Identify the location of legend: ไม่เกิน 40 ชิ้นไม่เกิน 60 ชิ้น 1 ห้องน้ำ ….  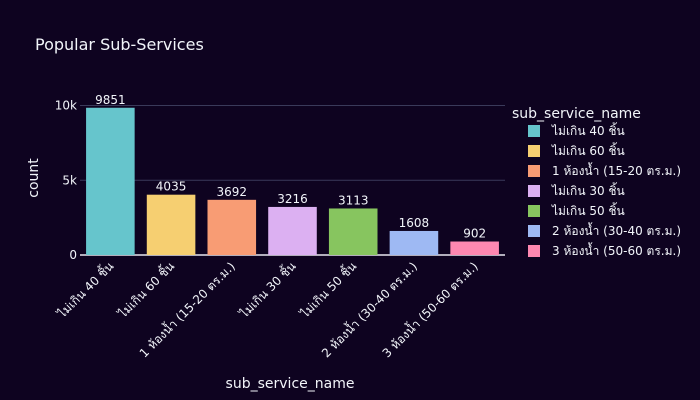
(604, 190).